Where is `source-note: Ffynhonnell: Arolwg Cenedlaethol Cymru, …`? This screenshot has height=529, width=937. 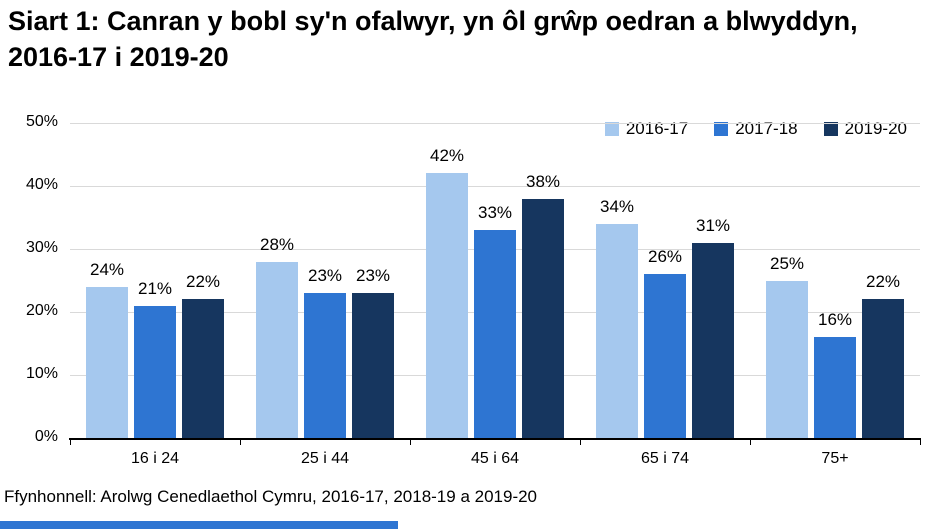 source-note: Ffynhonnell: Arolwg Cenedlaethol Cymru, … is located at coordinates (271, 496).